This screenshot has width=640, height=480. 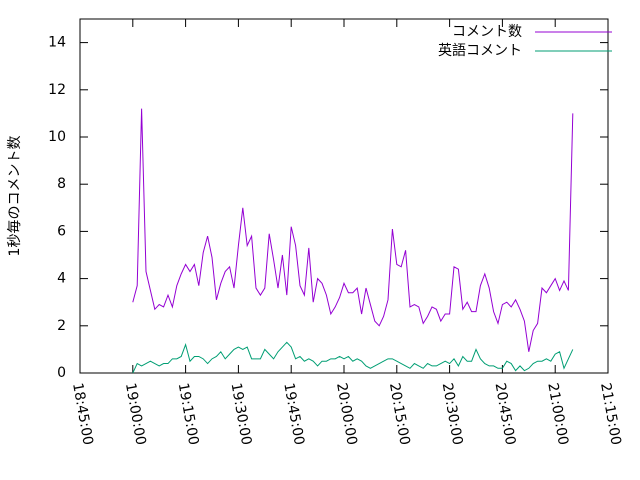 What do you see at coordinates (346, 414) in the screenshot?
I see `x-tick-label: 20:00:00` at bounding box center [346, 414].